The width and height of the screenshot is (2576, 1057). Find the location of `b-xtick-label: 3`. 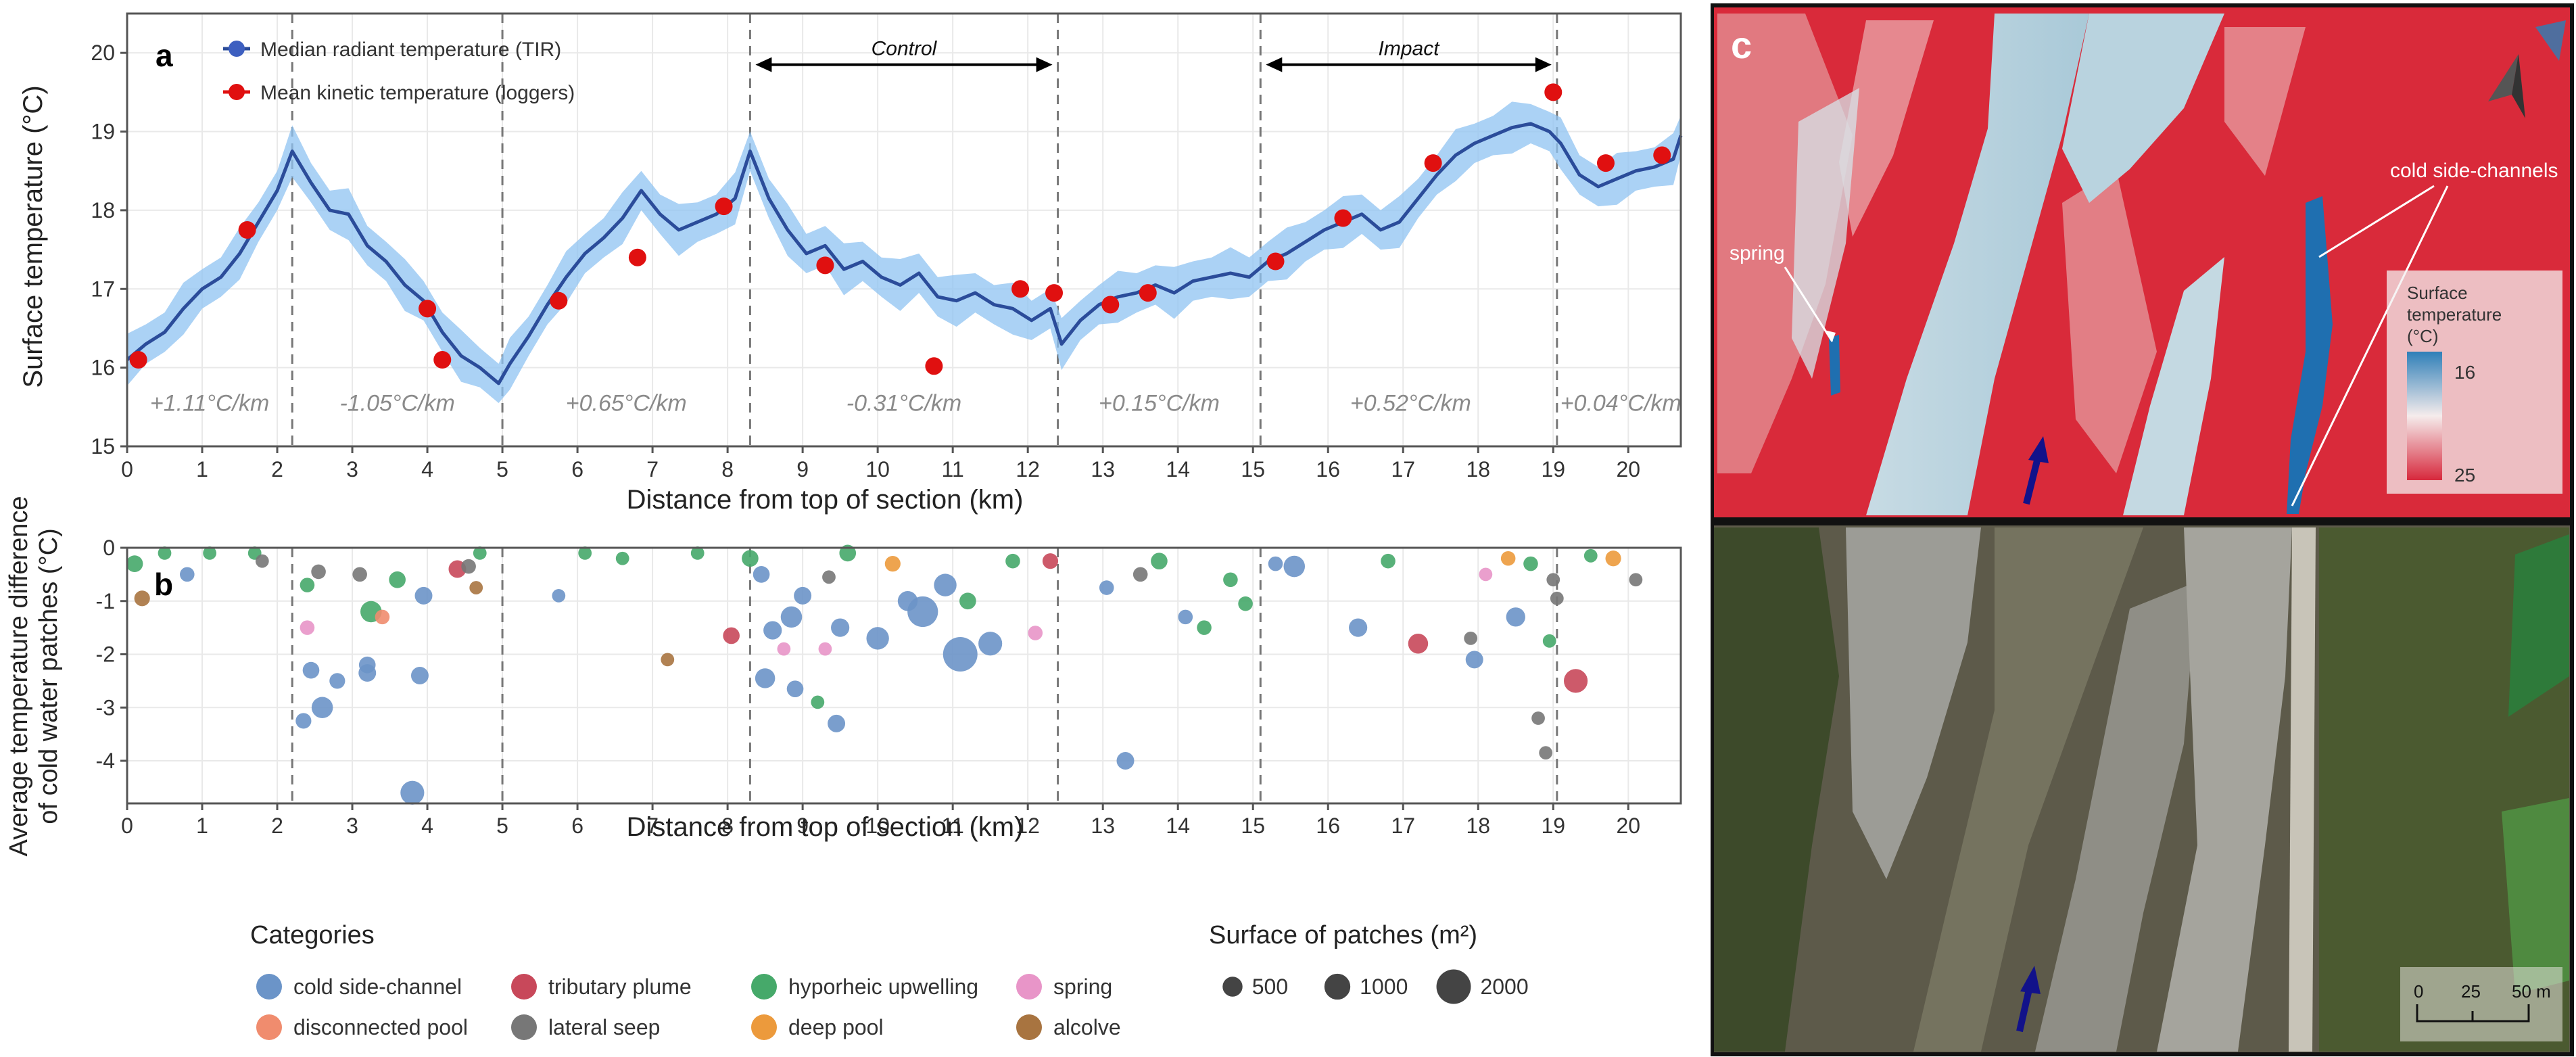

b-xtick-label: 3 is located at coordinates (352, 826).